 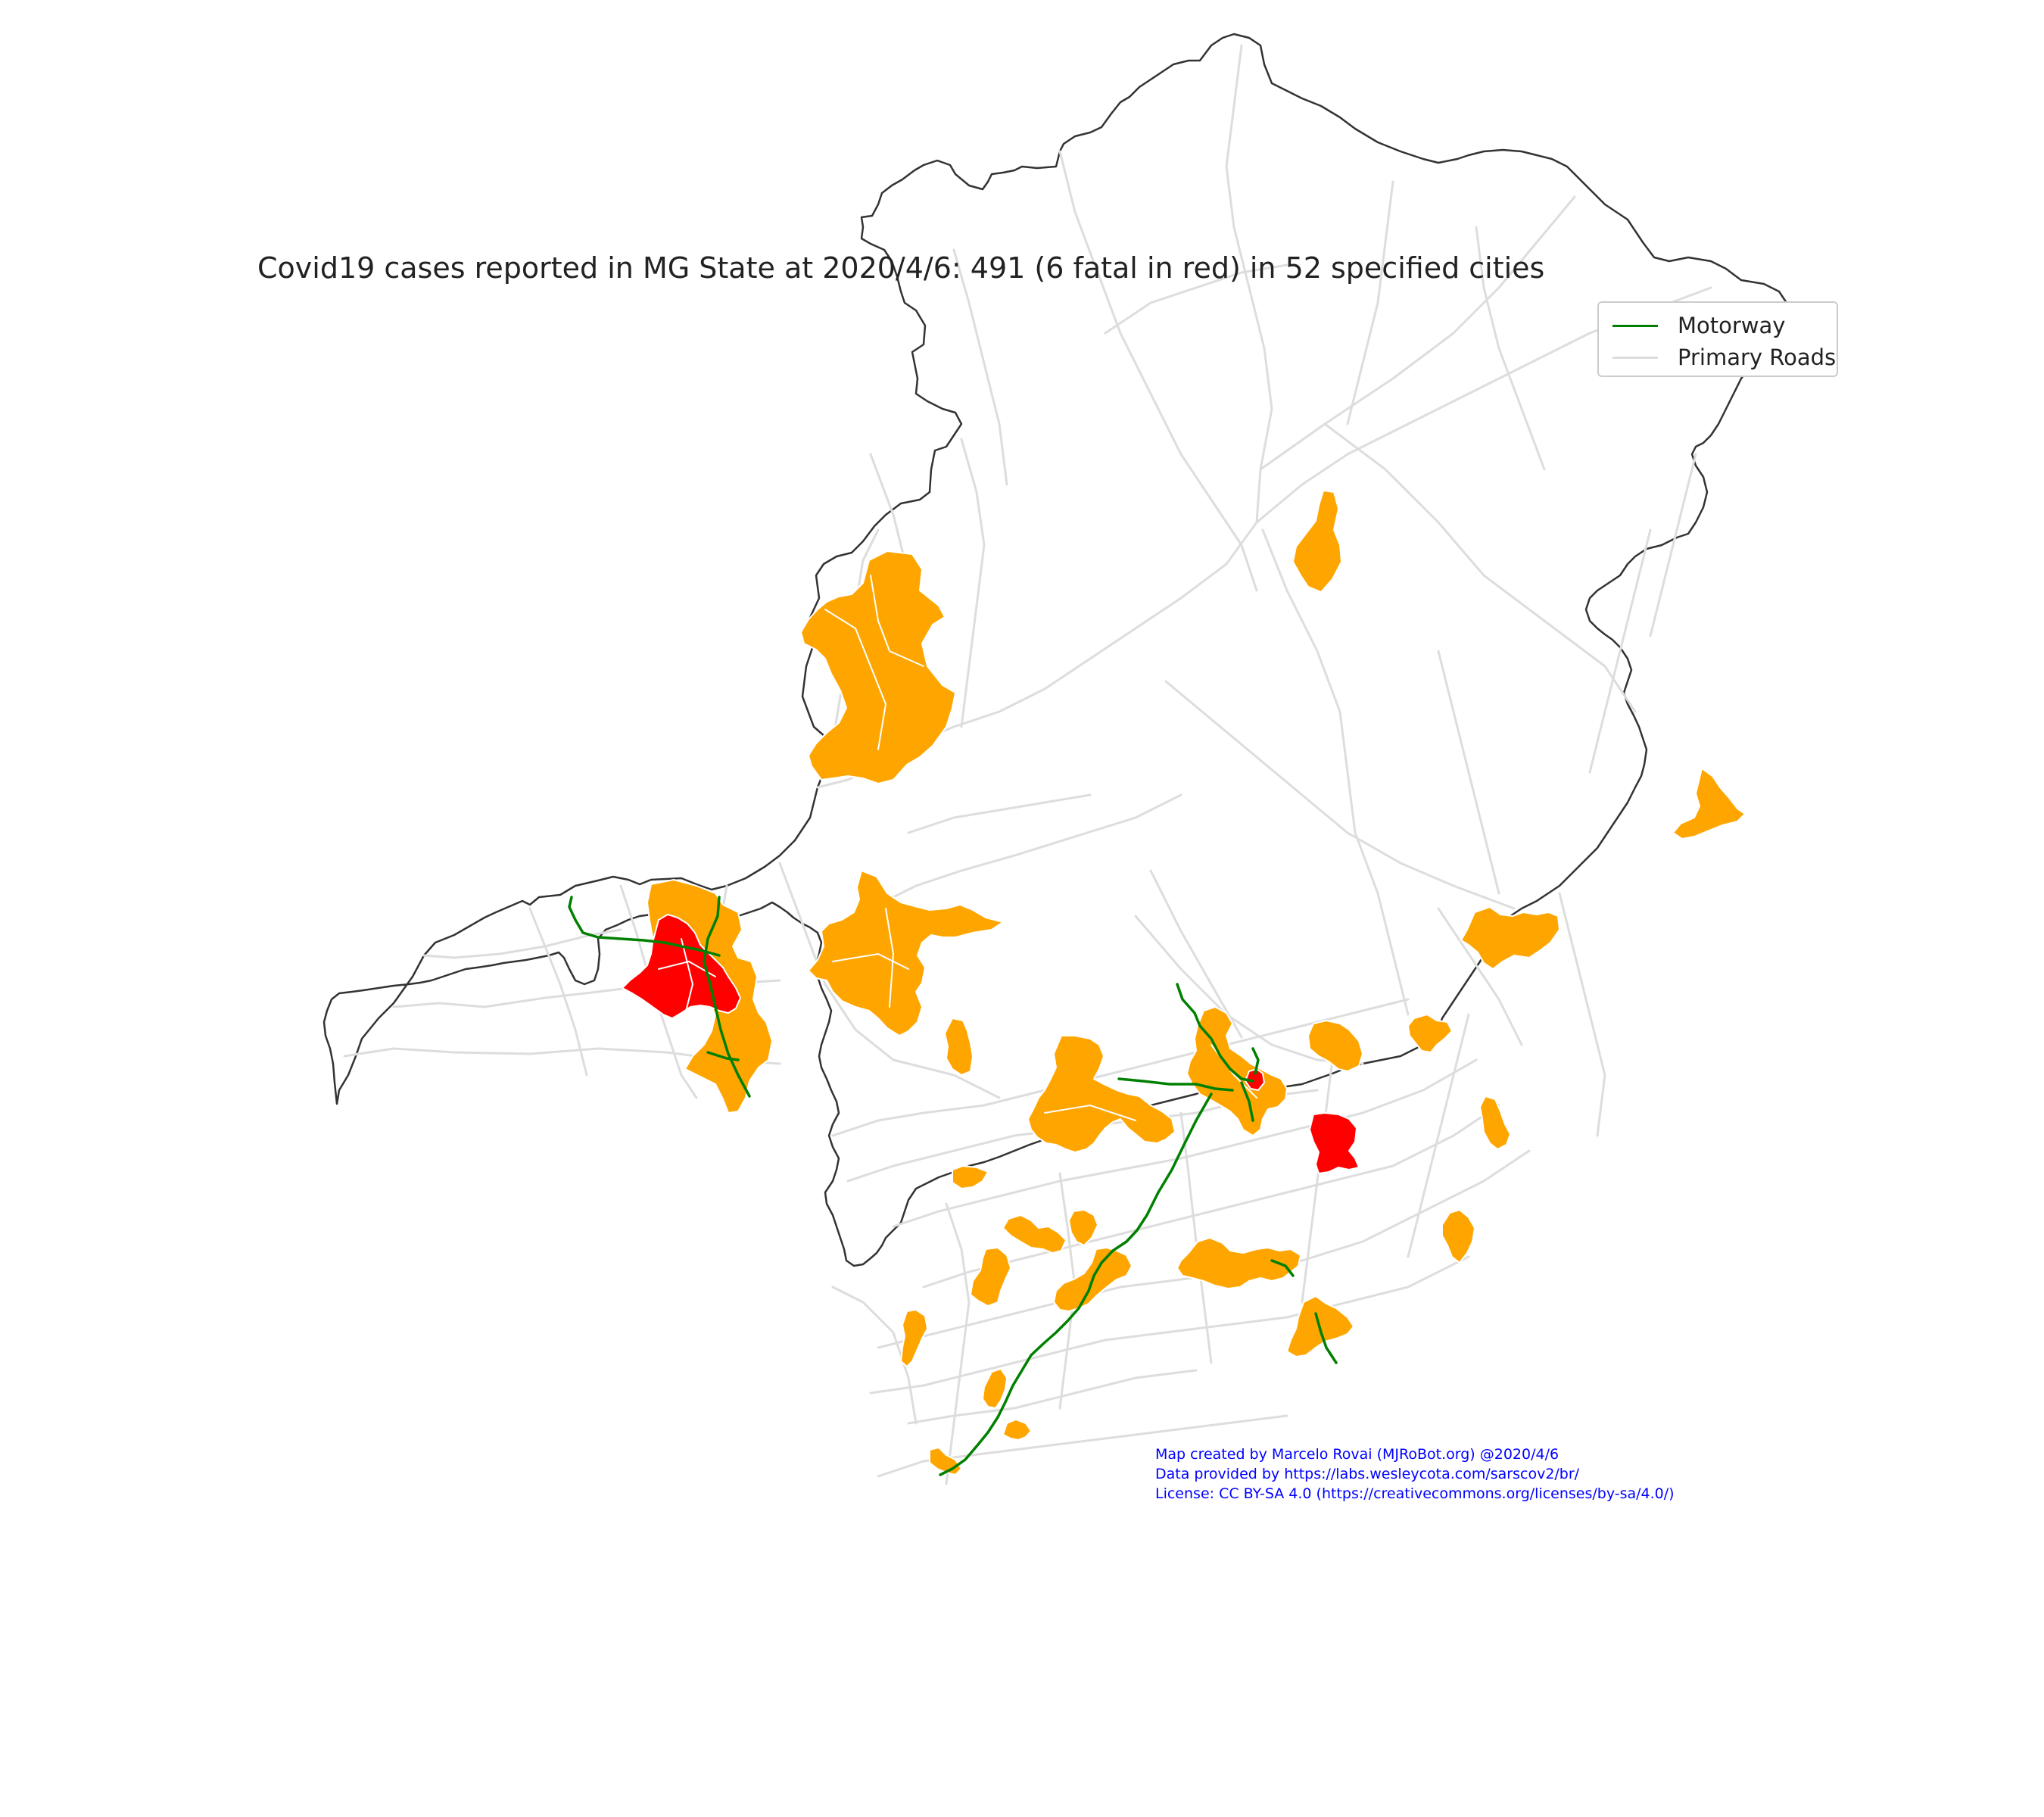 I want to click on legend-label-primary-roads: Primary Roads, so click(x=1758, y=357).